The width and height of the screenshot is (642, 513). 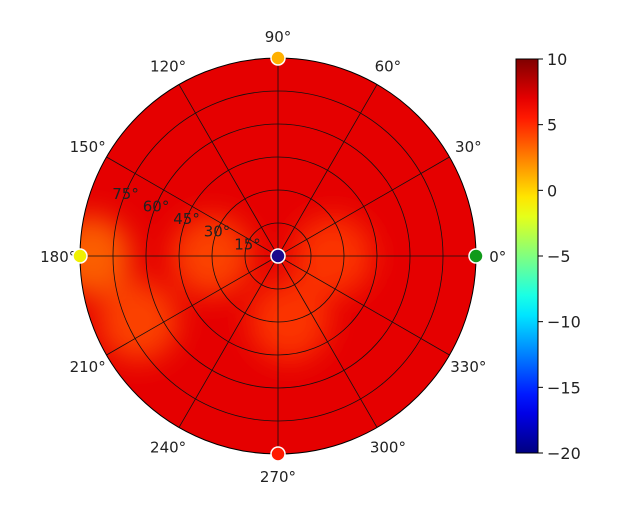 What do you see at coordinates (168, 447) in the screenshot?
I see `angular-tick-label: 240°` at bounding box center [168, 447].